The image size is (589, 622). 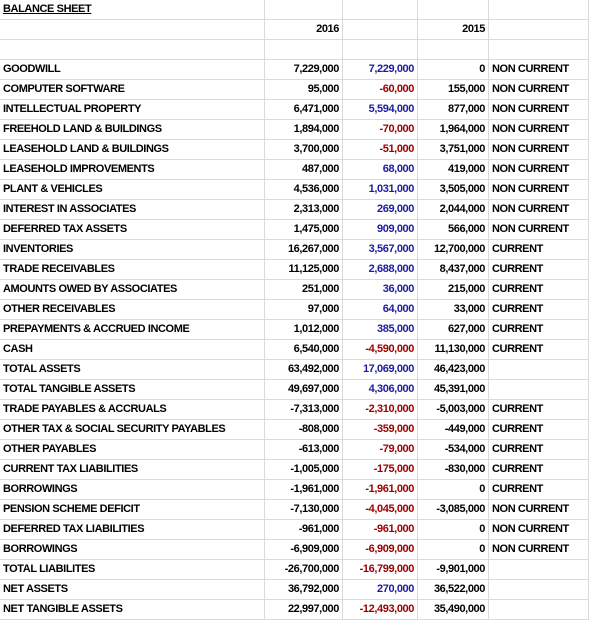 What do you see at coordinates (380, 370) in the screenshot?
I see `change: 17,069,000` at bounding box center [380, 370].